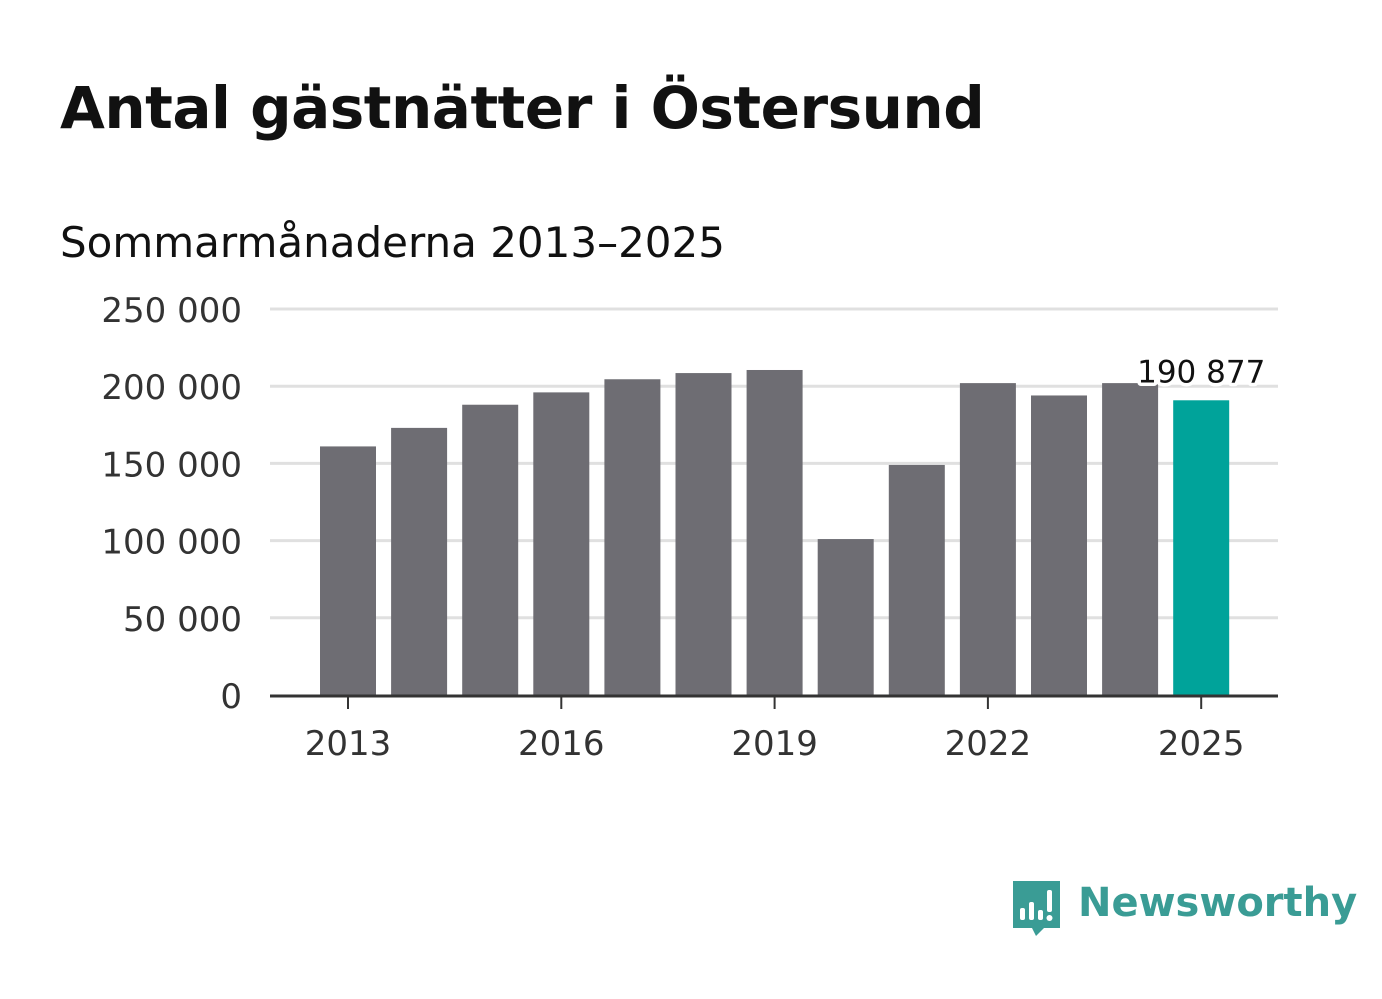 The height and width of the screenshot is (999, 1382). What do you see at coordinates (632, 537) in the screenshot?
I see `bar-2017` at bounding box center [632, 537].